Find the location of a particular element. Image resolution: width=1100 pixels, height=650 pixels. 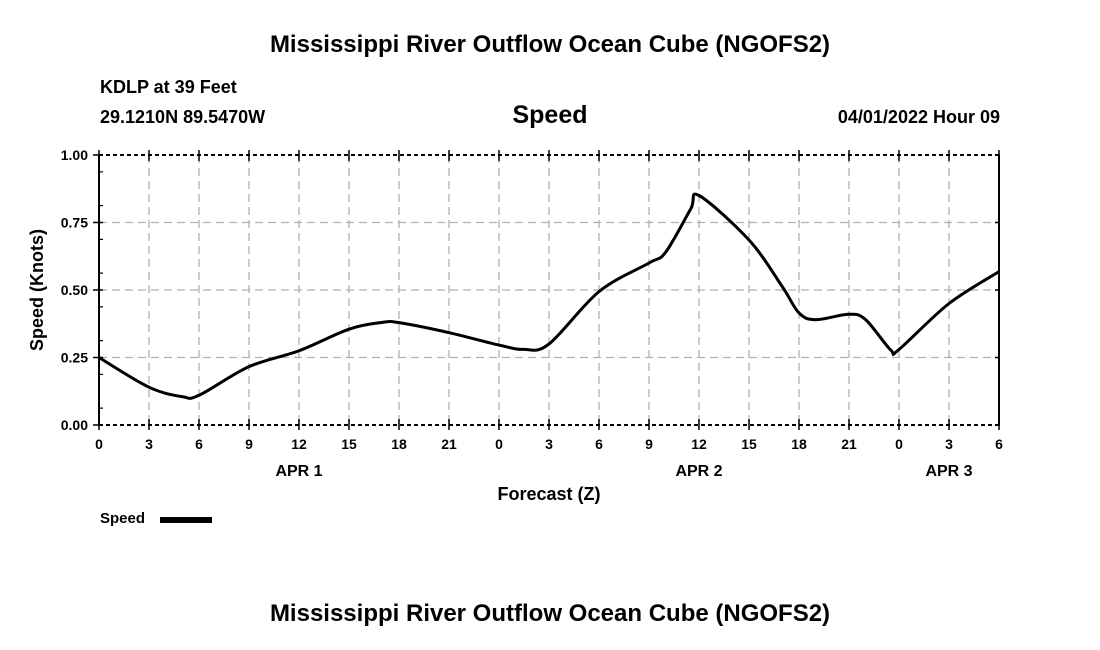

date-label: APR 2 is located at coordinates (698, 471).